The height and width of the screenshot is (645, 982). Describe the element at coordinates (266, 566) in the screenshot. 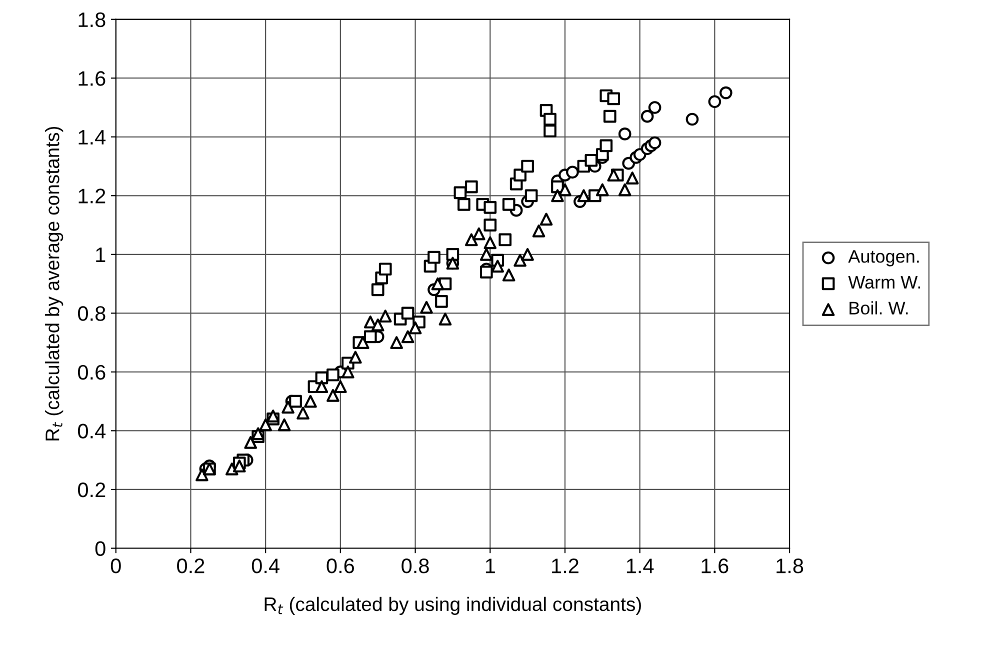

I see `x-tick-label: 0.4` at that location.